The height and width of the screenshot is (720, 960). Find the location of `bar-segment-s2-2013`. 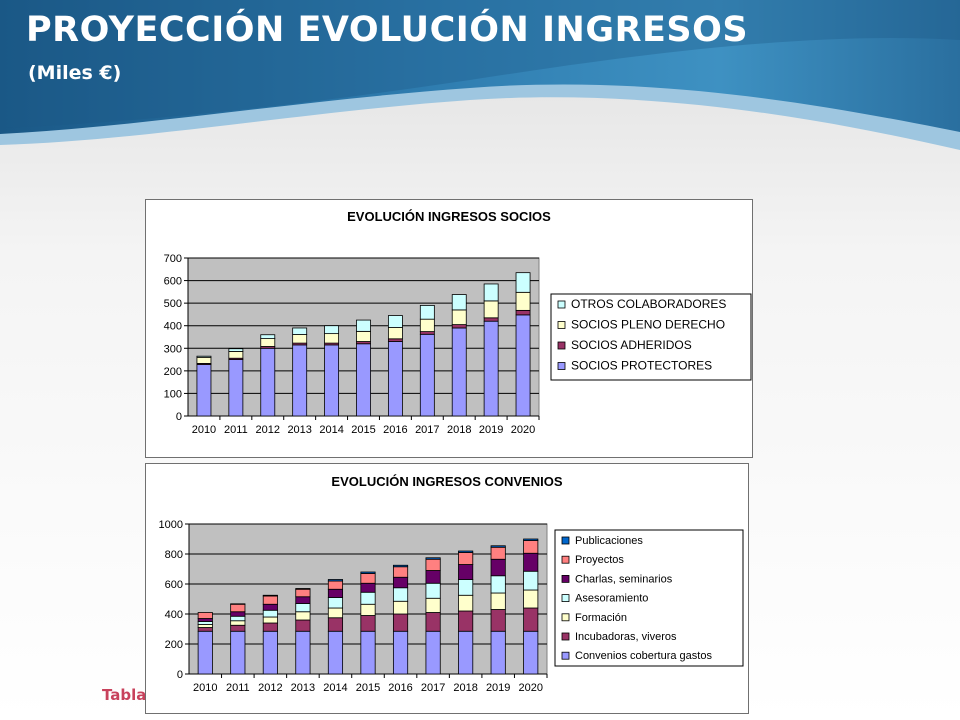

bar-segment-s2-2013 is located at coordinates (300, 339).